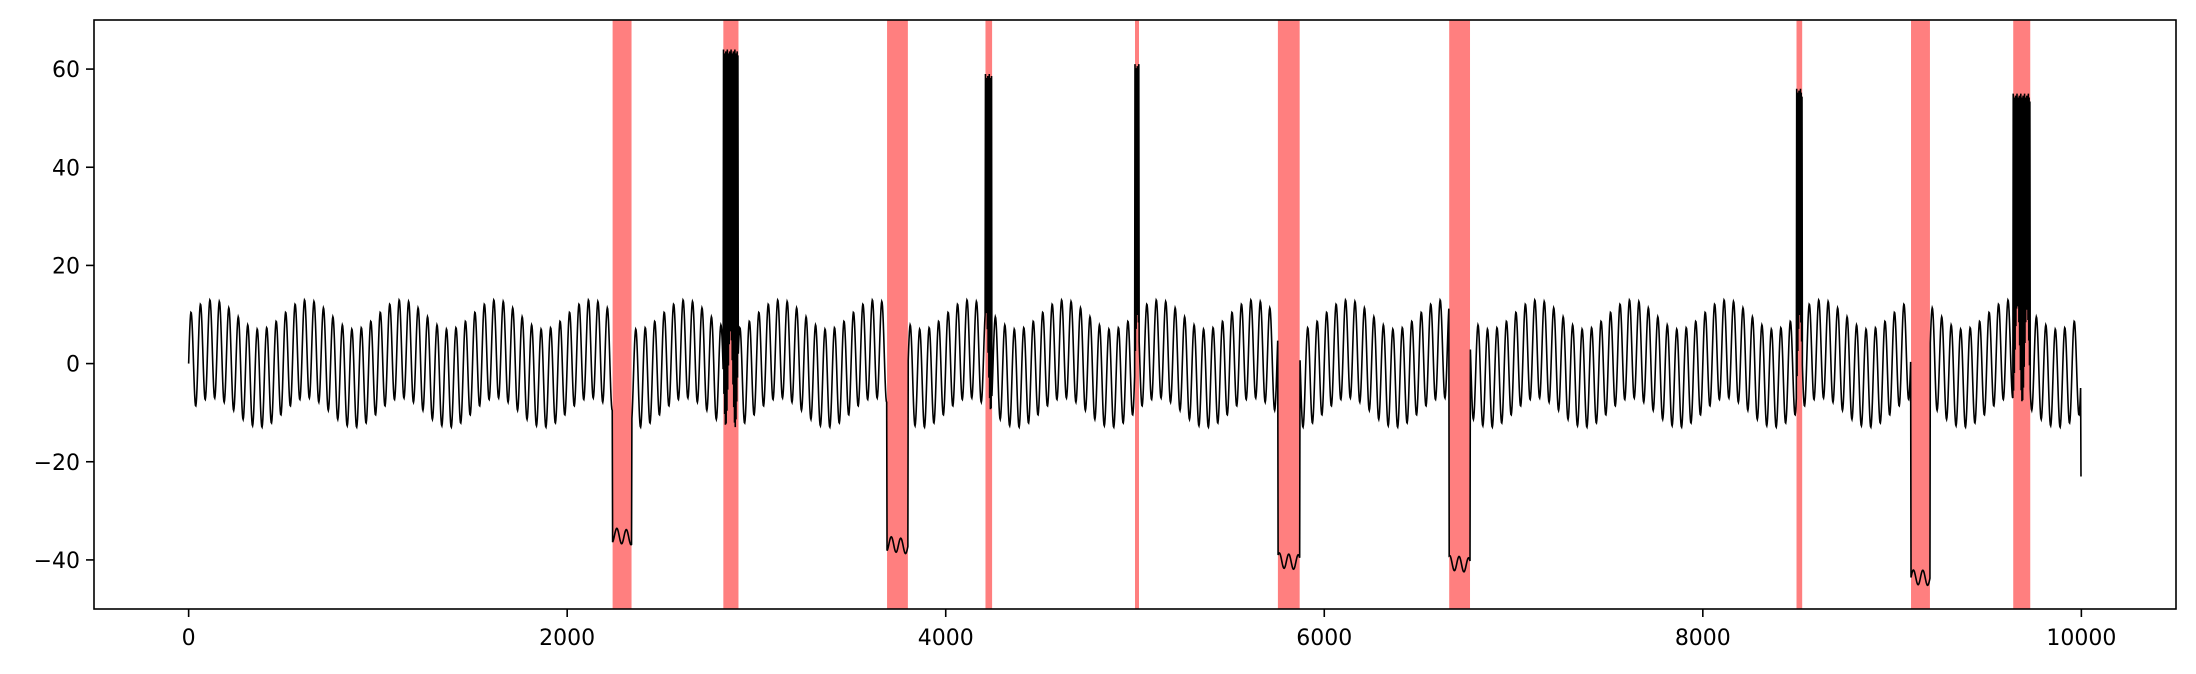 The height and width of the screenshot is (674, 2196). What do you see at coordinates (66, 70) in the screenshot?
I see `y-tick-label: 60` at bounding box center [66, 70].